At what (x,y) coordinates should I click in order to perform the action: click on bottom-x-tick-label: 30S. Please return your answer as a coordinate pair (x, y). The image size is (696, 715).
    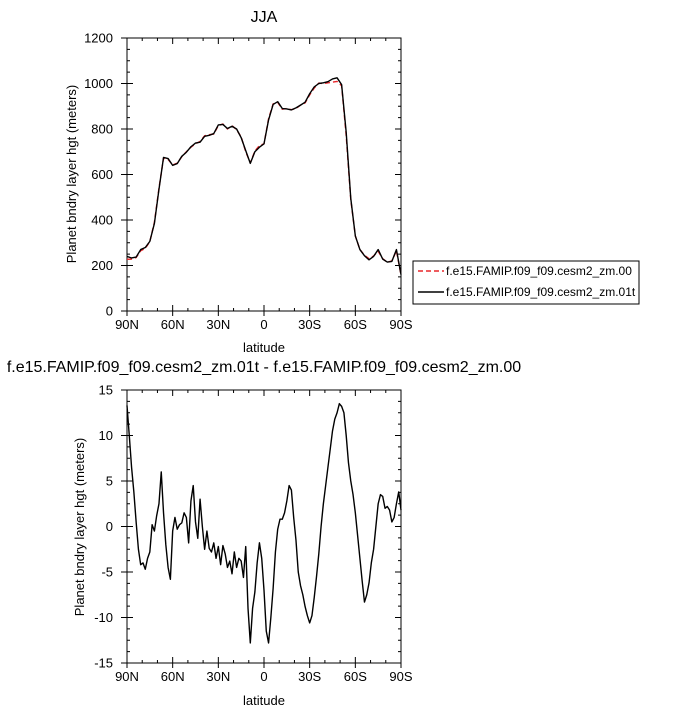
    Looking at the image, I should click on (309, 676).